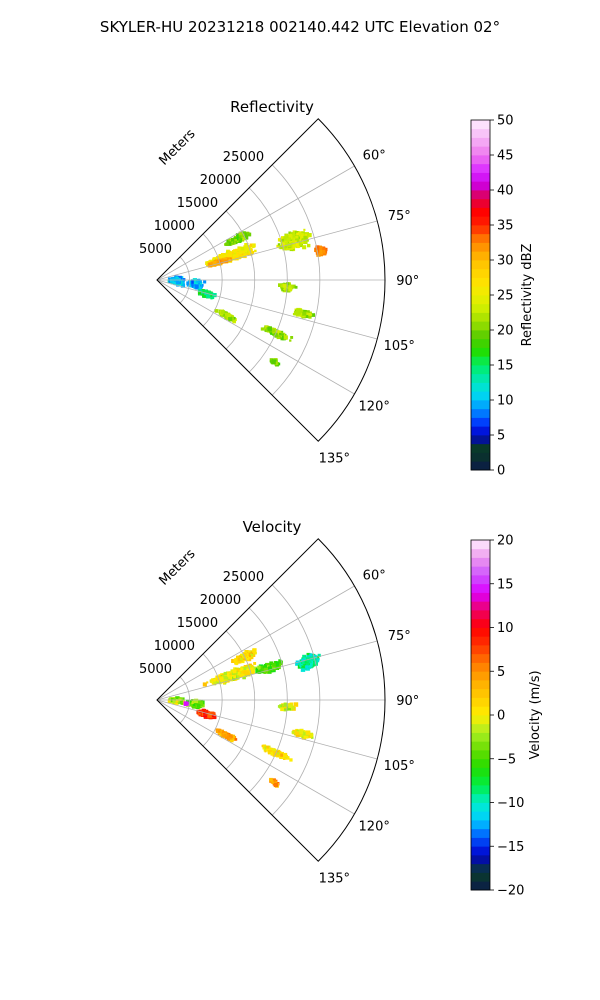  Describe the element at coordinates (505, 121) in the screenshot. I see `colorbar-tick-label: 50` at that location.